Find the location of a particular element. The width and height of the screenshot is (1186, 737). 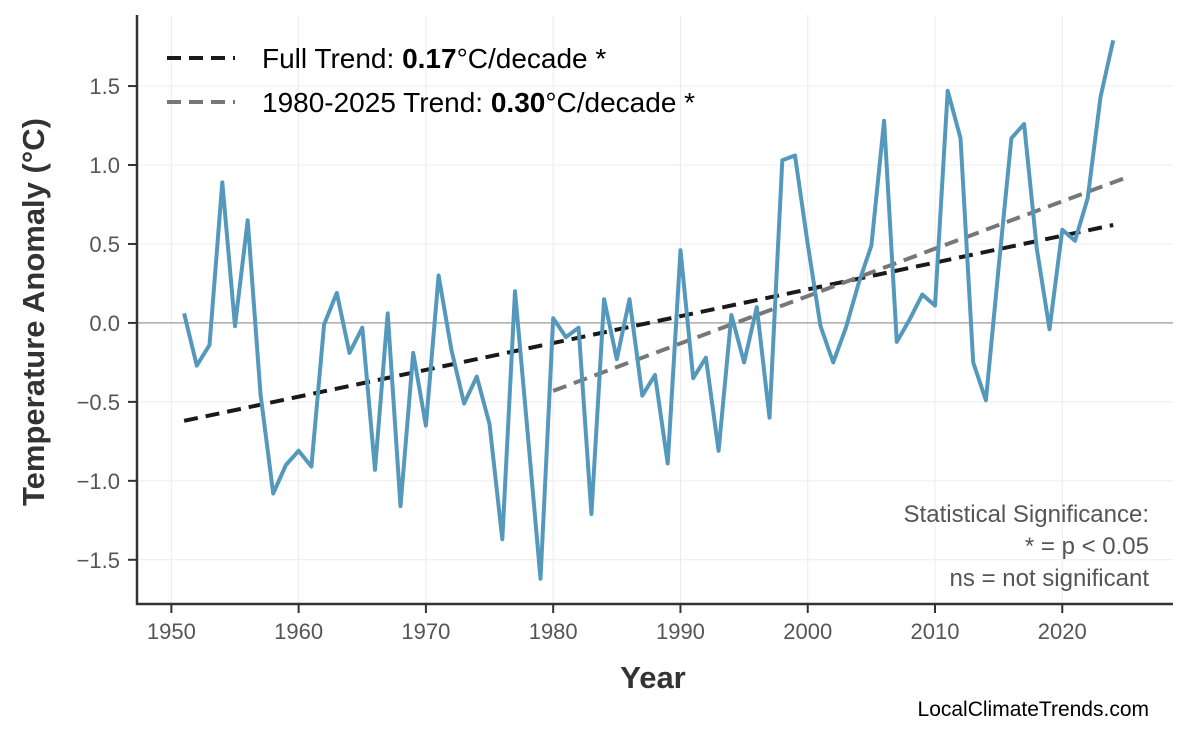

y-tick-label: 0.5 is located at coordinates (104, 244).